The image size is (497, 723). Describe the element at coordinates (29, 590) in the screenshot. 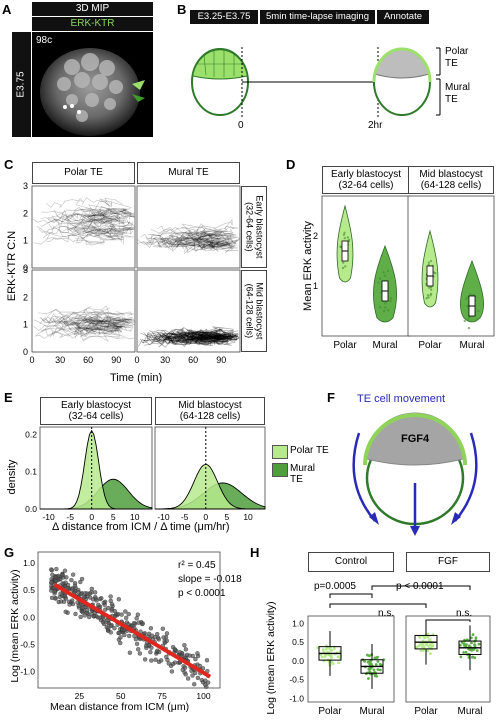

I see `g-ytick: 0.5` at that location.